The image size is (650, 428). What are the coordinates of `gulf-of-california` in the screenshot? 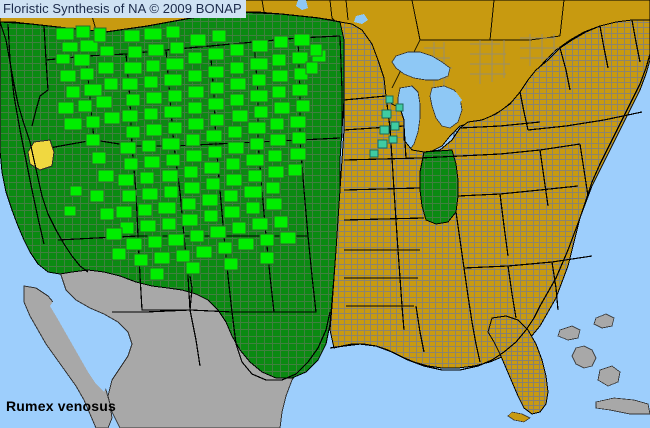 It's located at (79, 346).